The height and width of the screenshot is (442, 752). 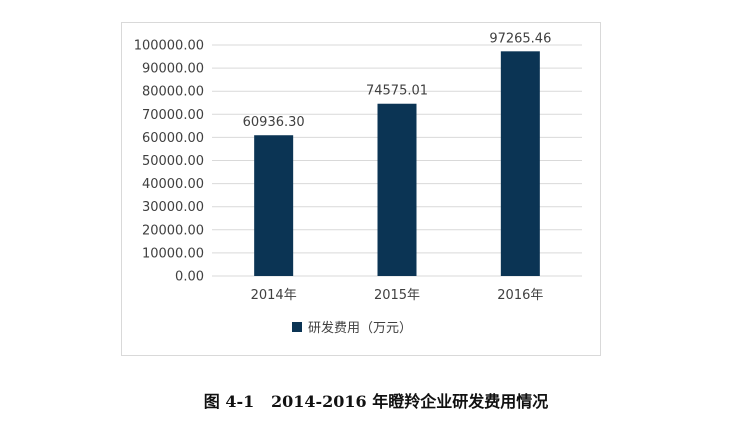 I want to click on data-label: 74575.01, so click(x=397, y=91).